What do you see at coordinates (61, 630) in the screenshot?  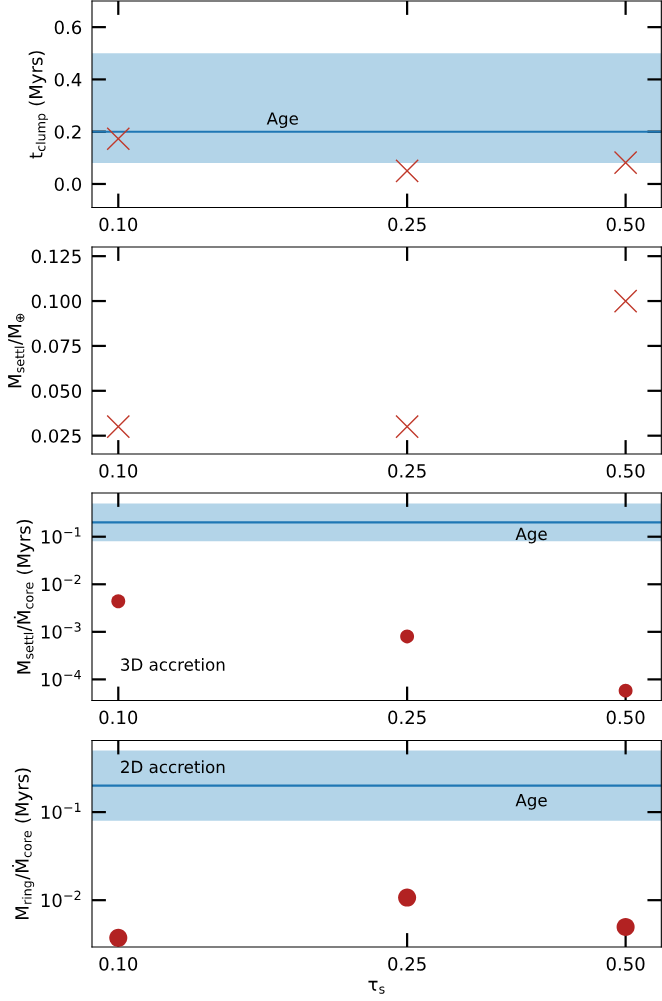 I see `y-tick-label: 10$^{−3}$` at bounding box center [61, 630].